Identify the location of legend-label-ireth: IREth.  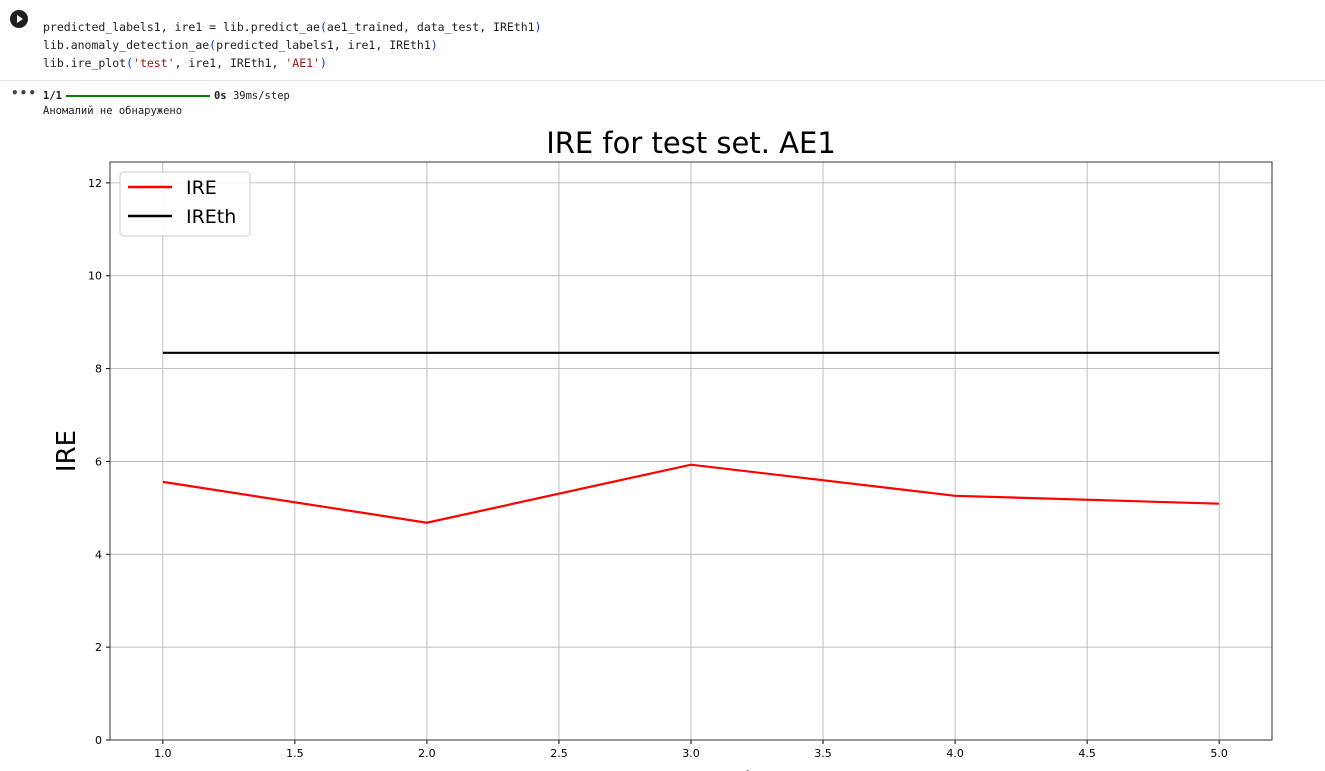
(211, 217).